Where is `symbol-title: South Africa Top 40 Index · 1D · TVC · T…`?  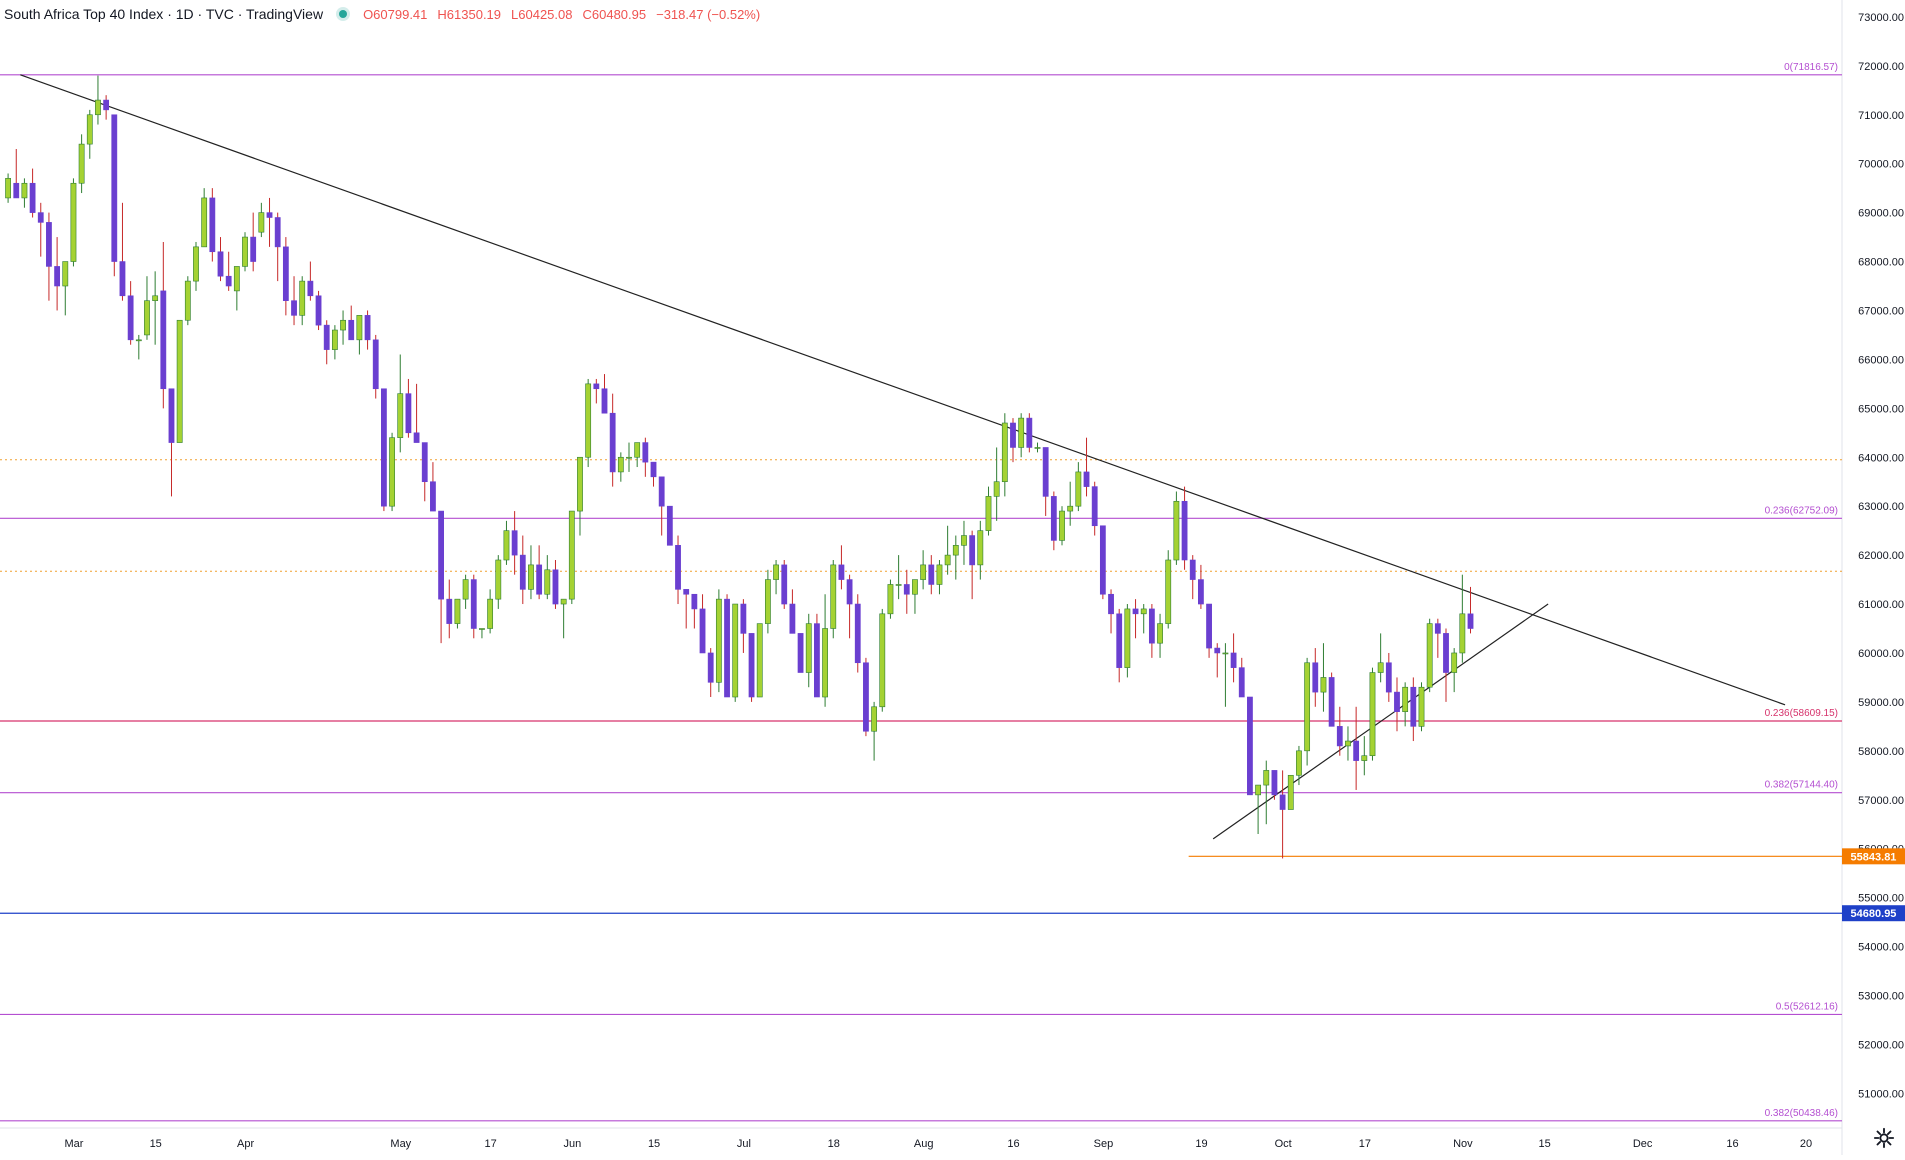 symbol-title: South Africa Top 40 Index · 1D · TVC · T… is located at coordinates (164, 14).